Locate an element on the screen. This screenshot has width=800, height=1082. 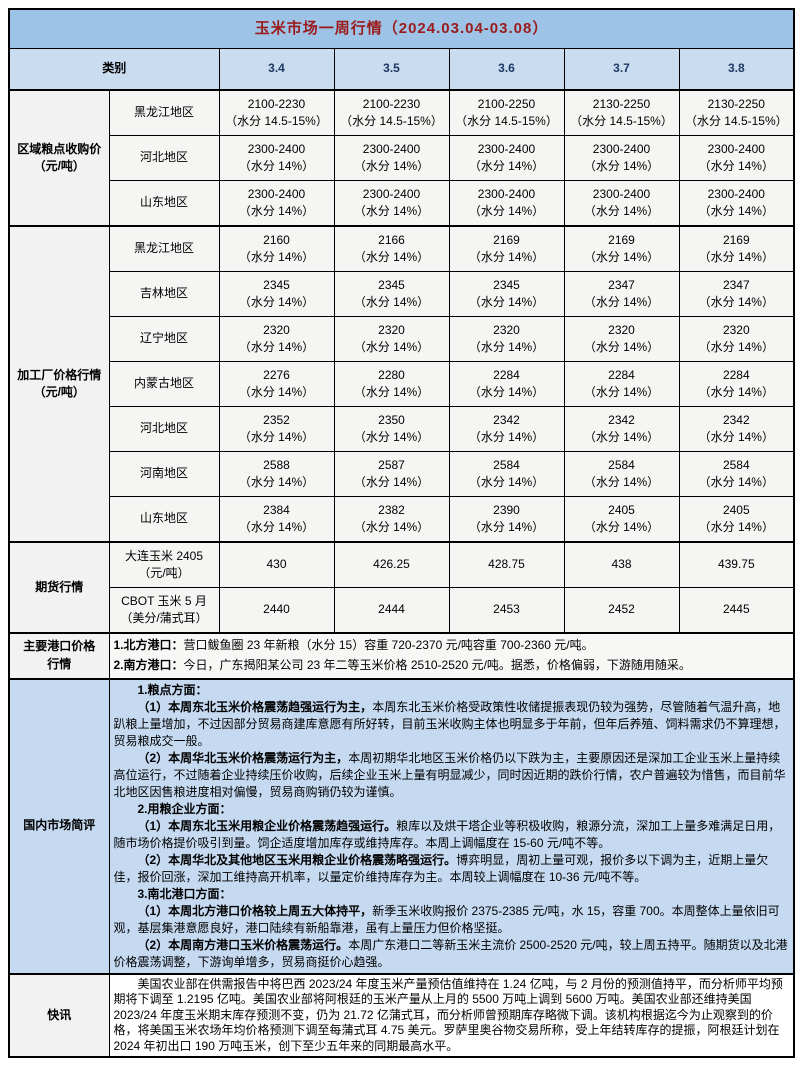
table-title-cell: 玉米市场一周行情（2024.03.04-03.08） is located at coordinates (401, 28).